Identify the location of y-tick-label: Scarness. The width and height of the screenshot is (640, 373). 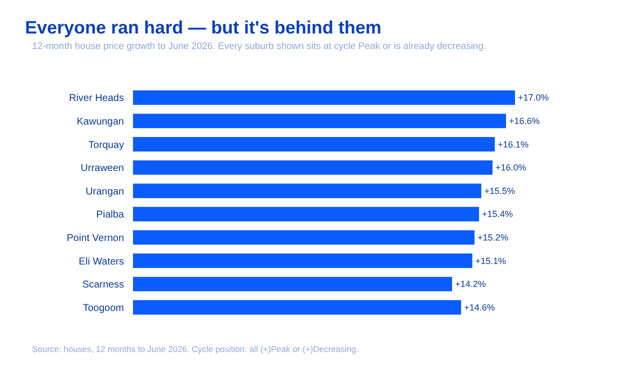
(103, 285).